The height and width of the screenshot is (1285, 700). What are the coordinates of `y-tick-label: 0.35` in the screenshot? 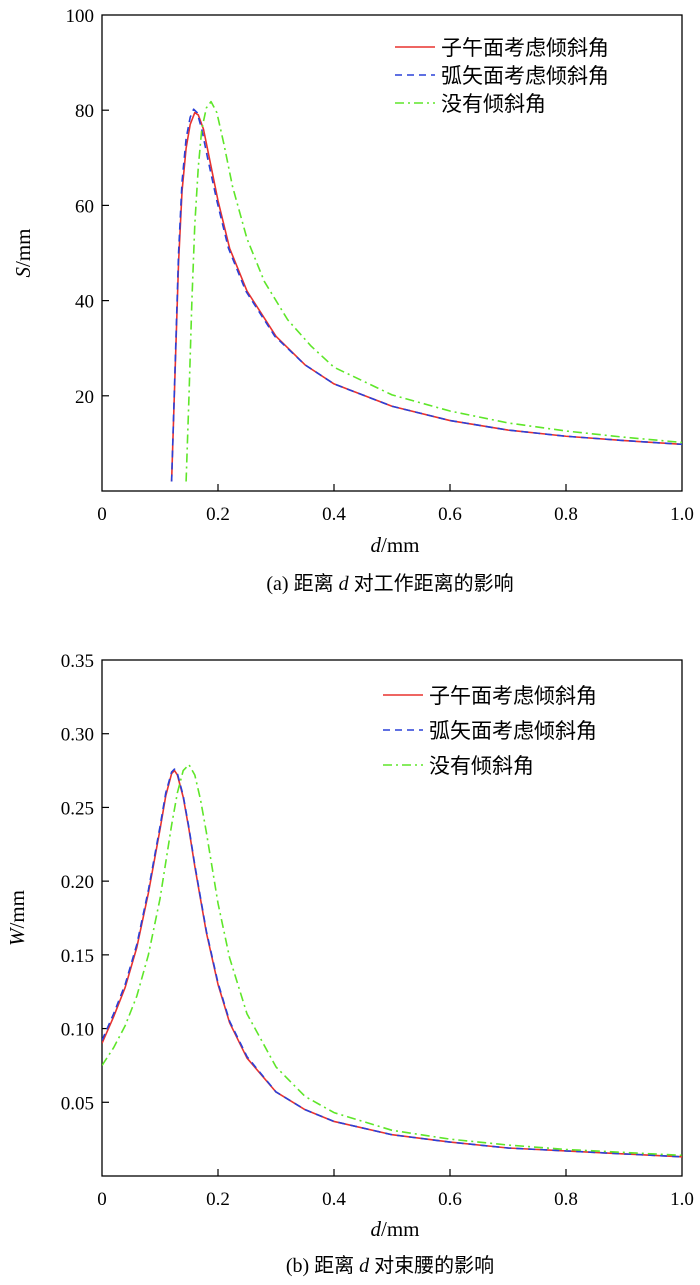 It's located at (77, 661).